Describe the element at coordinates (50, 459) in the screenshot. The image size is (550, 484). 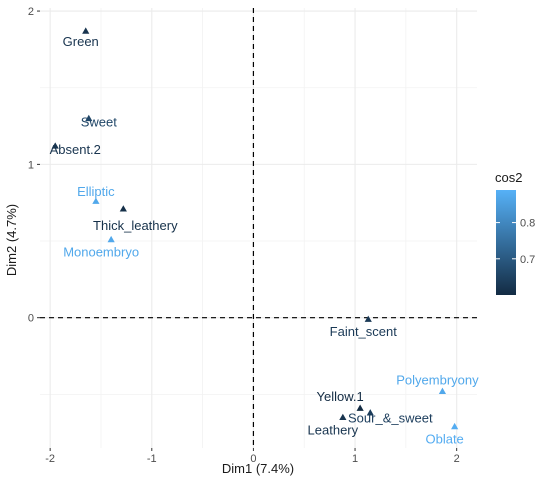
I see `x-tick-label: -2` at that location.